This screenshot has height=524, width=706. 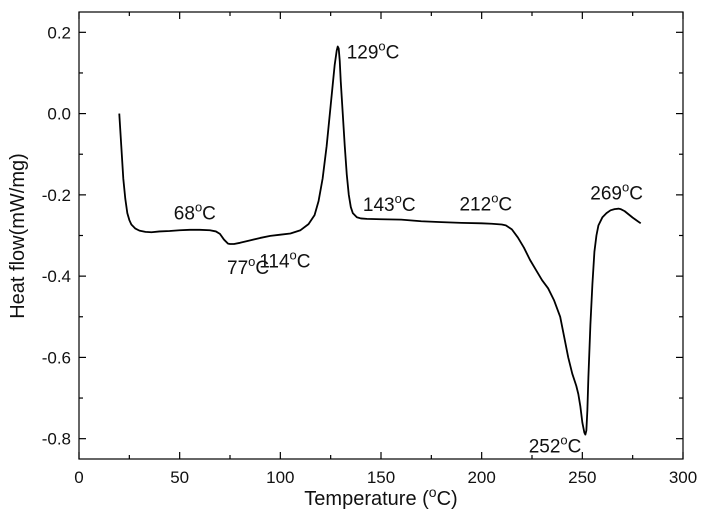 I want to click on x-tick-label: 100, so click(x=280, y=477).